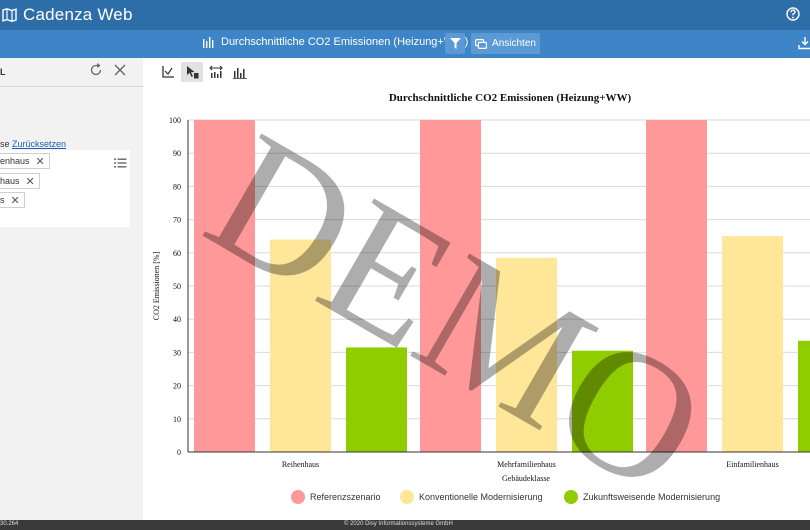  I want to click on chart-type-icon, so click(240, 73).